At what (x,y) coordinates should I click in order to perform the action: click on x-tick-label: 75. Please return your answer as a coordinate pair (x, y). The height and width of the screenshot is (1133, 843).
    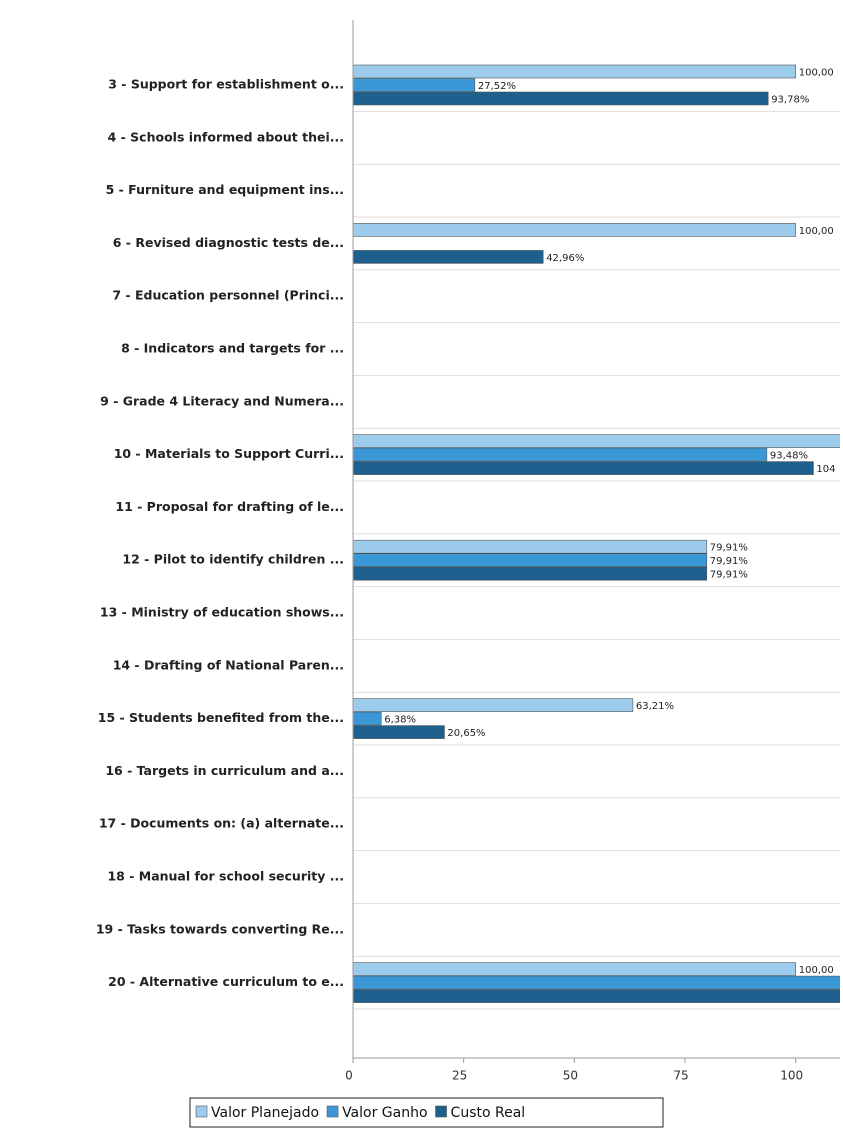
    Looking at the image, I should click on (680, 1076).